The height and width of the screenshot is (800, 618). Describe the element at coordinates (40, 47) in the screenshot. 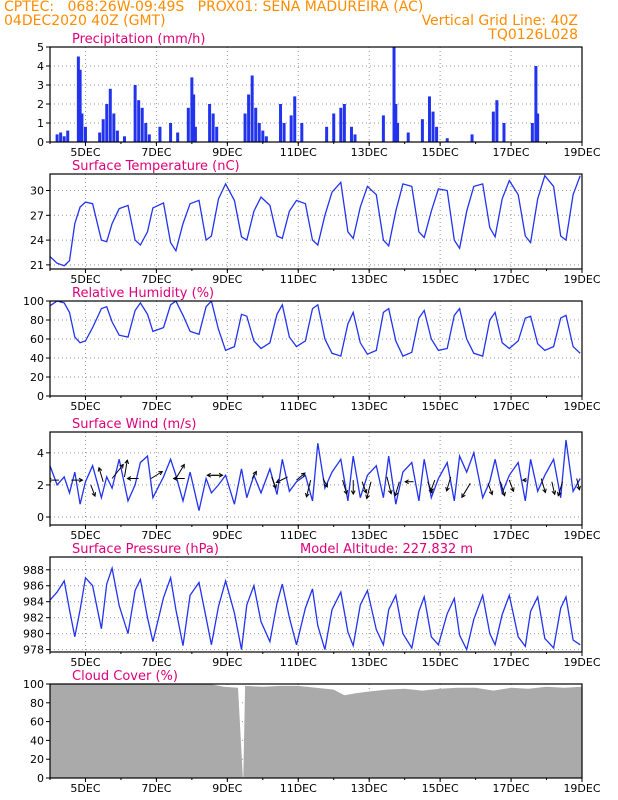

I see `y-tick-label: 5` at that location.